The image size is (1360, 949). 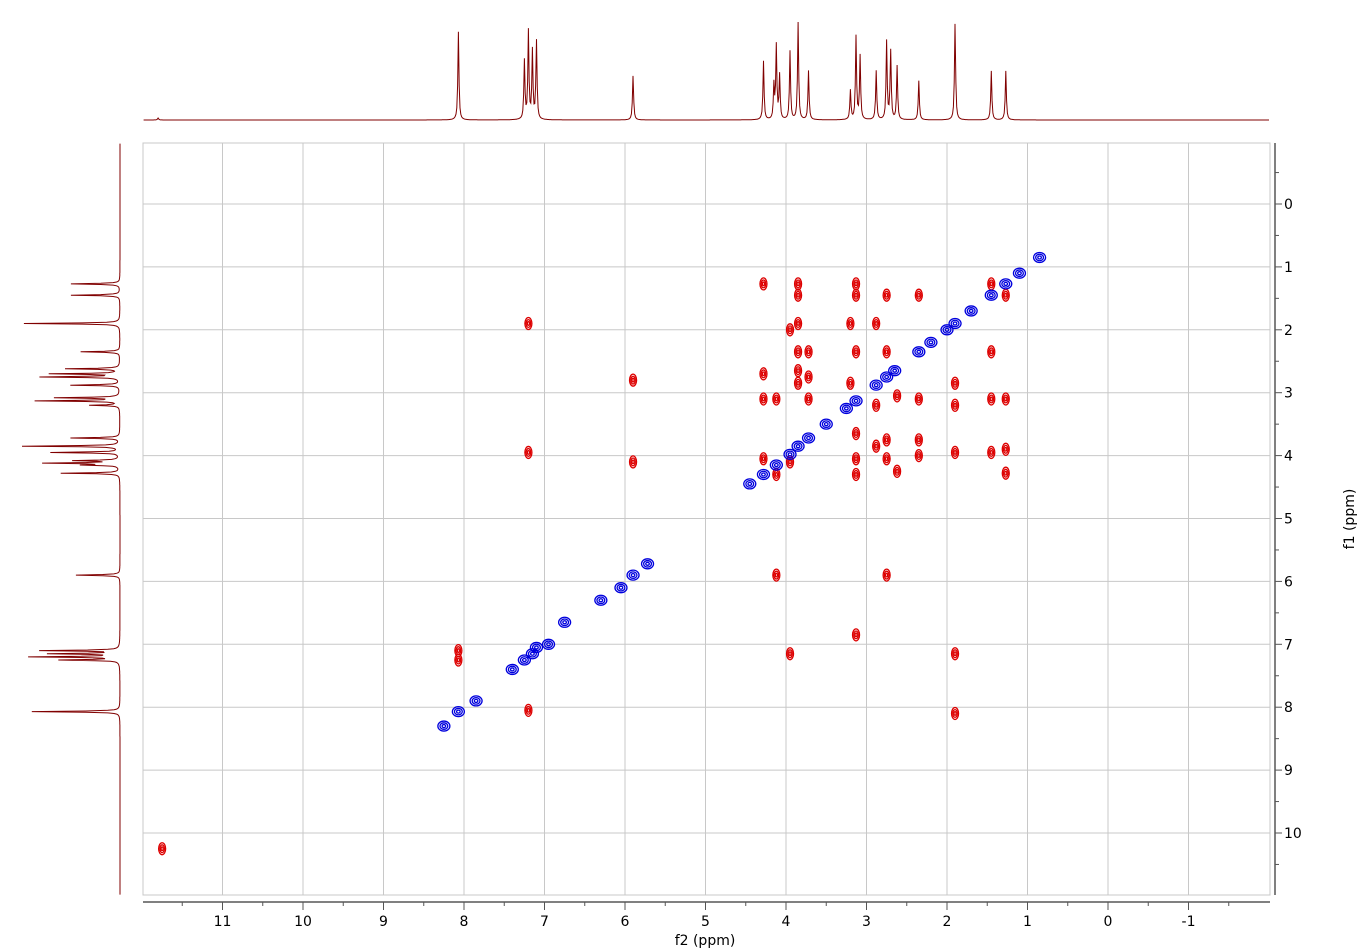 I want to click on x-tick-label: 1, so click(x=1027, y=922).